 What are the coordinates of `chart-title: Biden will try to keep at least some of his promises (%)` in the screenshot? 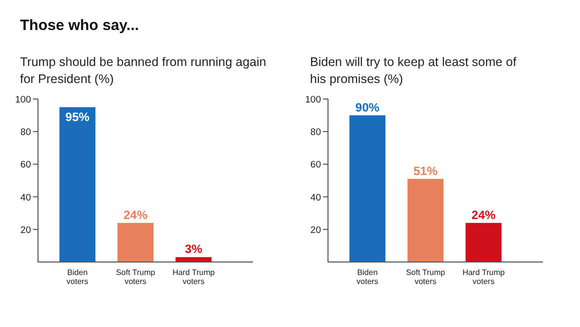 It's located at (413, 70).